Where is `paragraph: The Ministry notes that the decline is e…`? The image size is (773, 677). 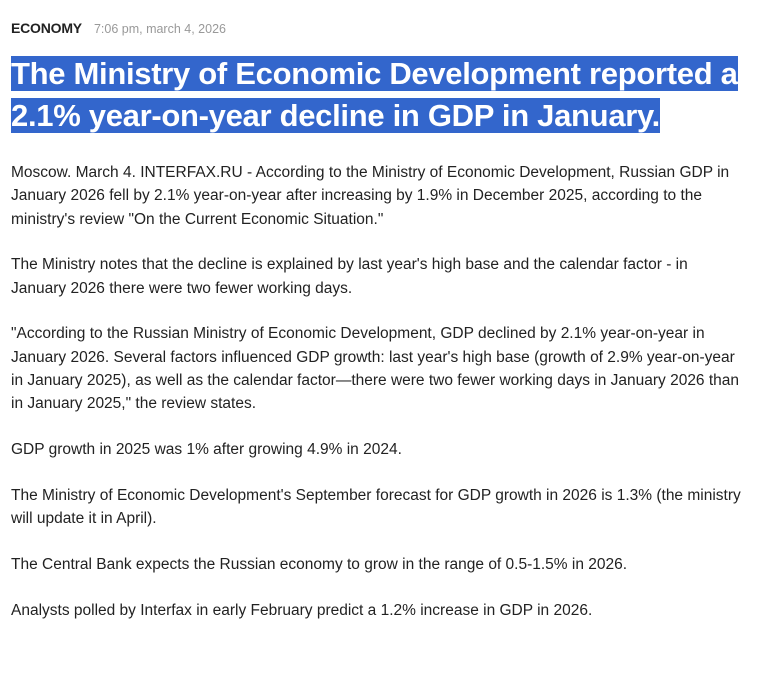
paragraph: The Ministry notes that the decline is e… is located at coordinates (349, 276).